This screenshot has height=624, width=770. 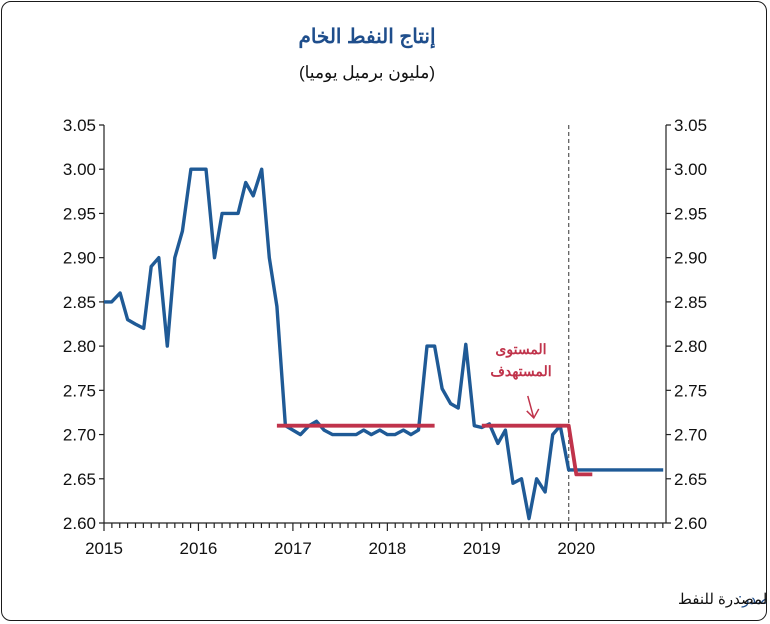 I want to click on x-tick-label: 2018, so click(x=387, y=548).